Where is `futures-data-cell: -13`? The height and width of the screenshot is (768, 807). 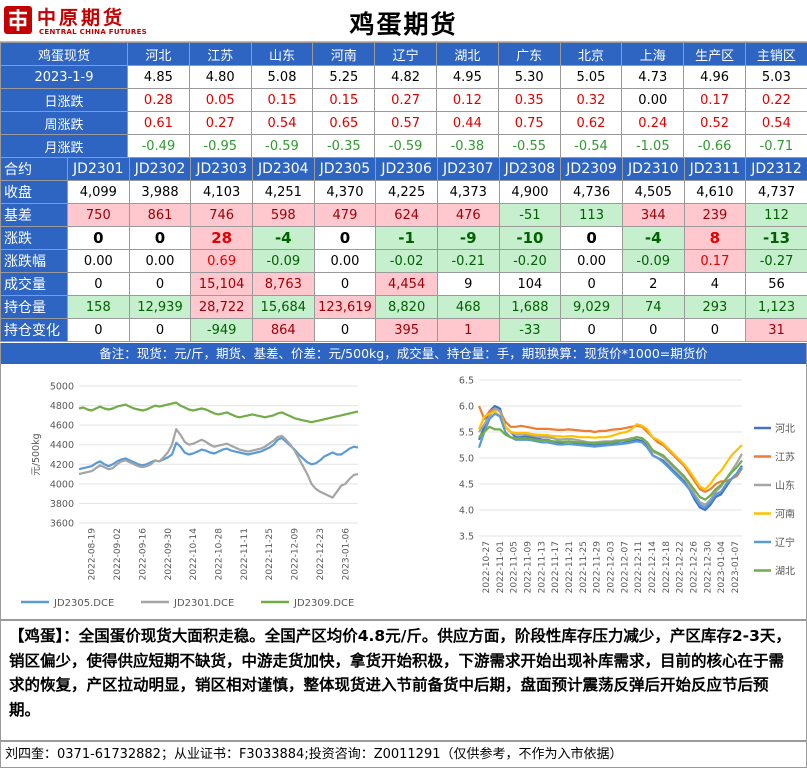 futures-data-cell: -13 is located at coordinates (776, 238).